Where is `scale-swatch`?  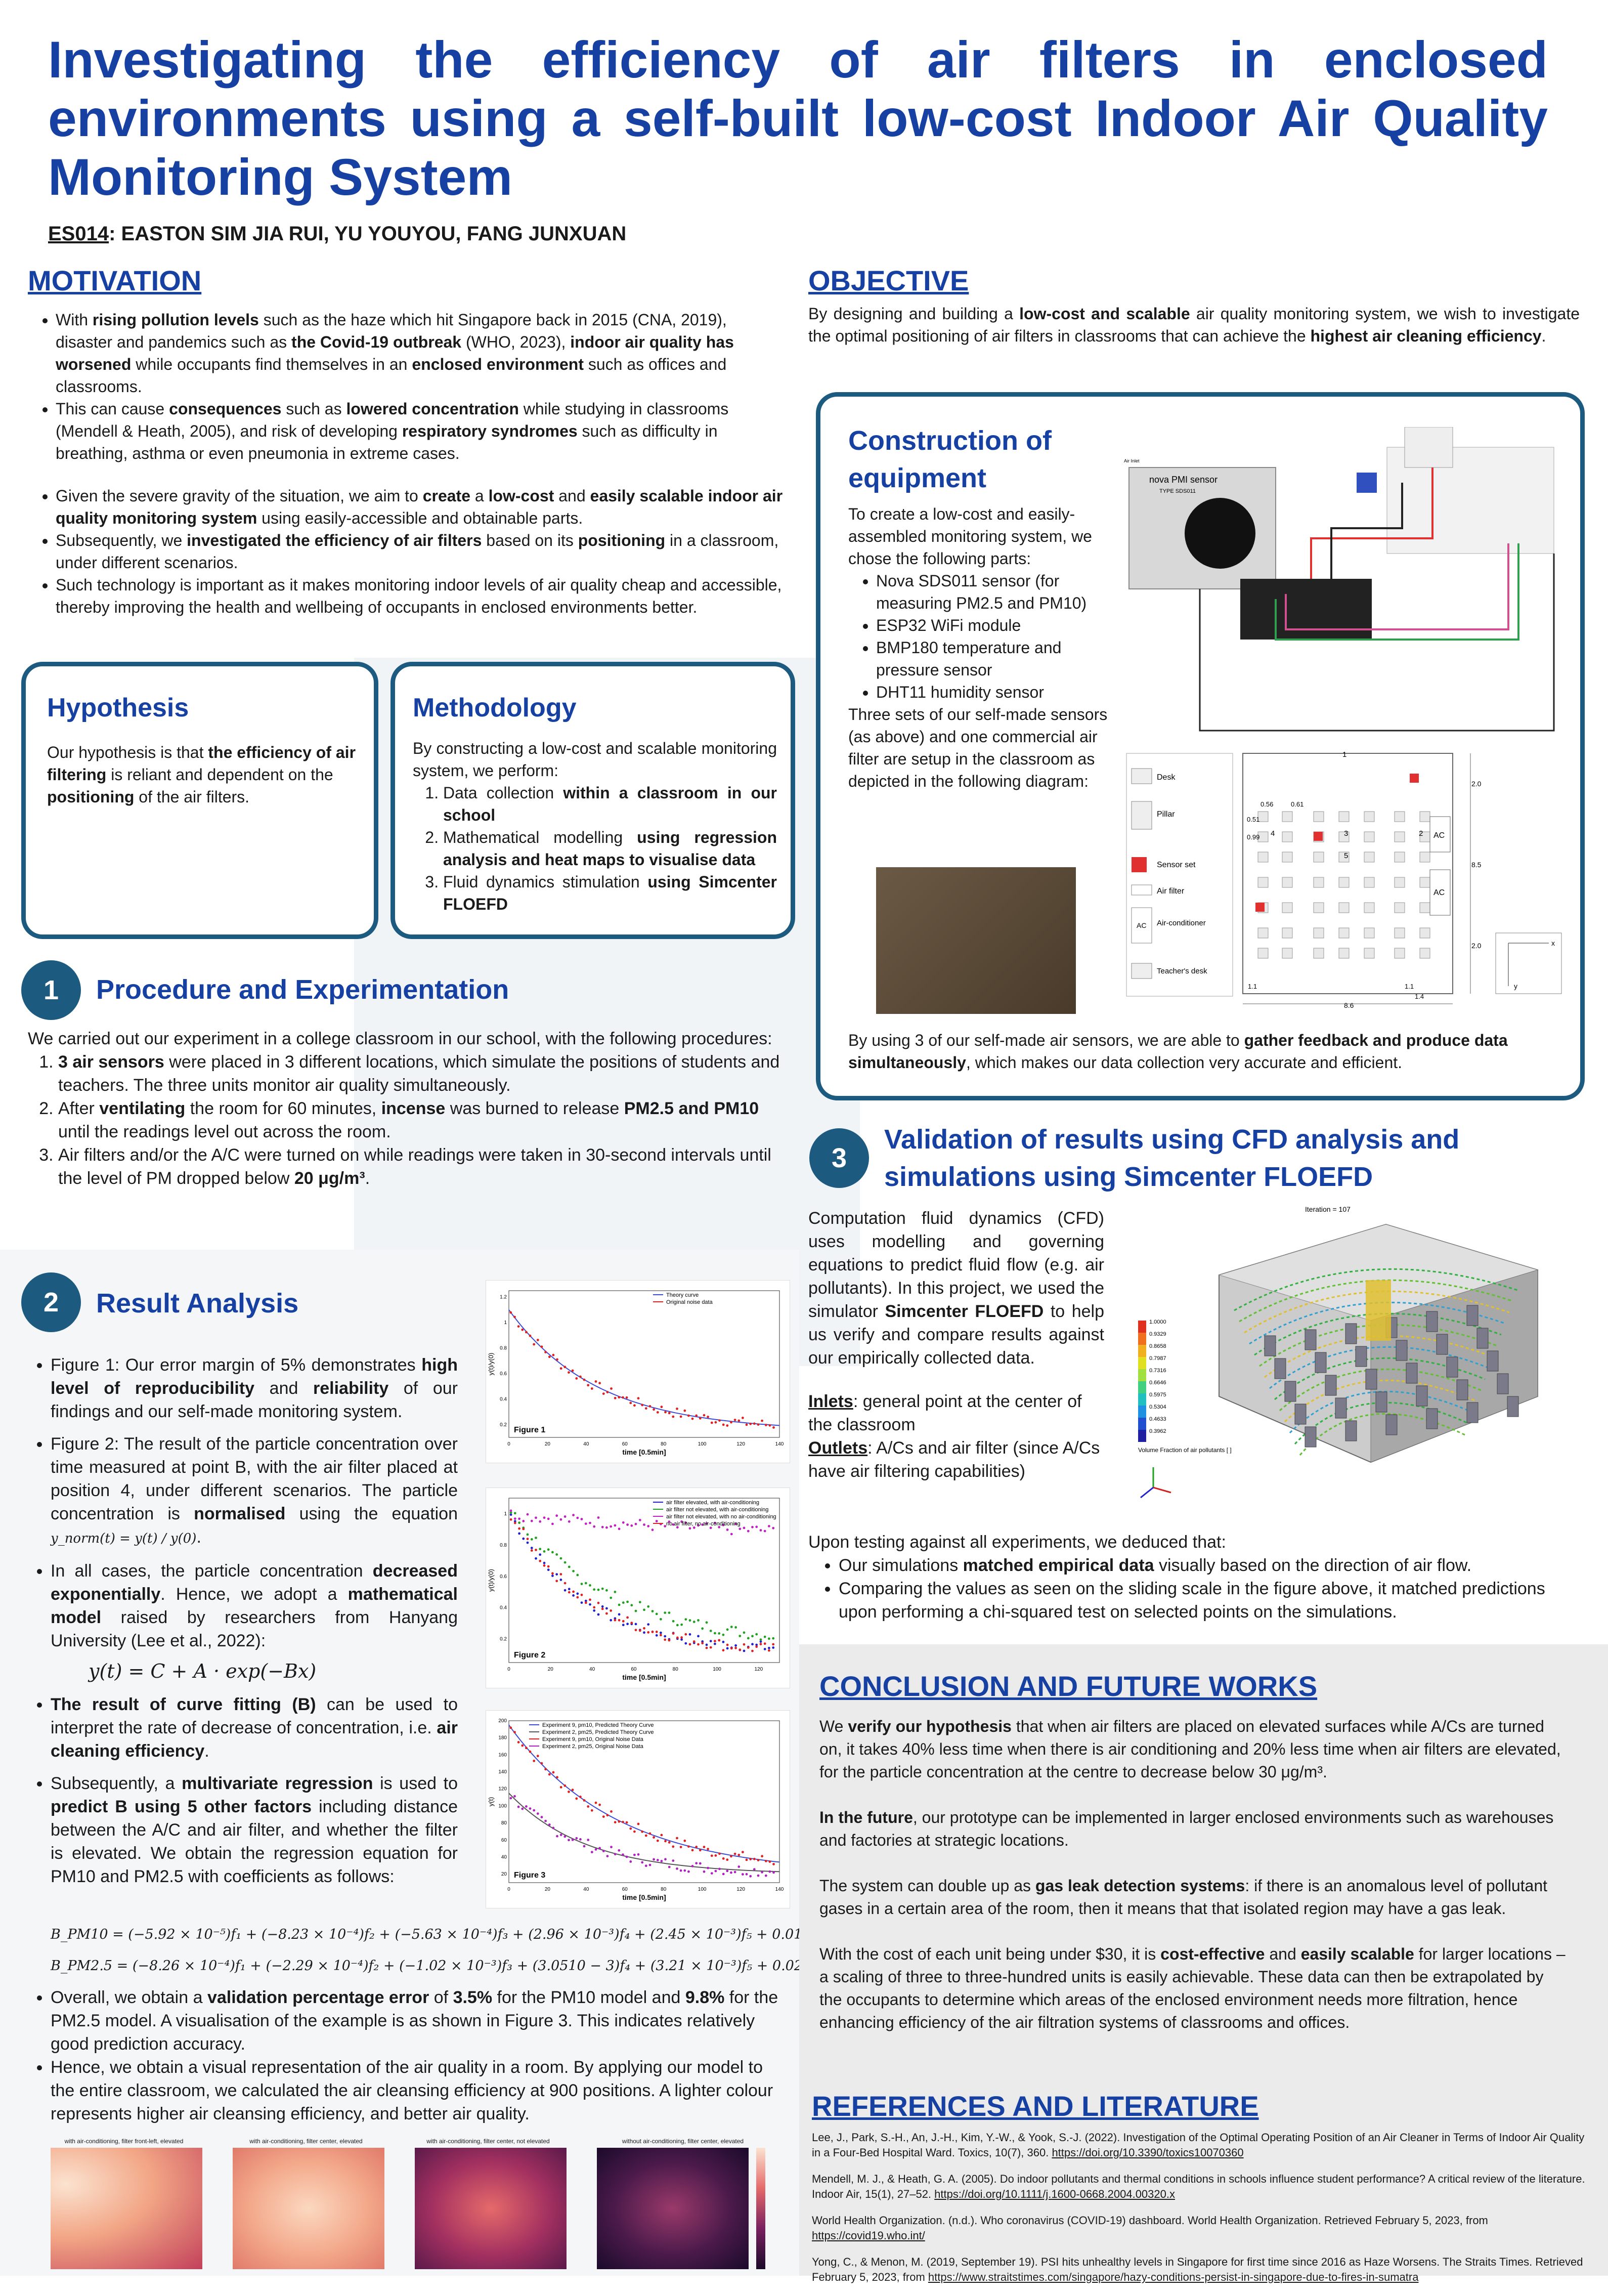
scale-swatch is located at coordinates (1142, 1363).